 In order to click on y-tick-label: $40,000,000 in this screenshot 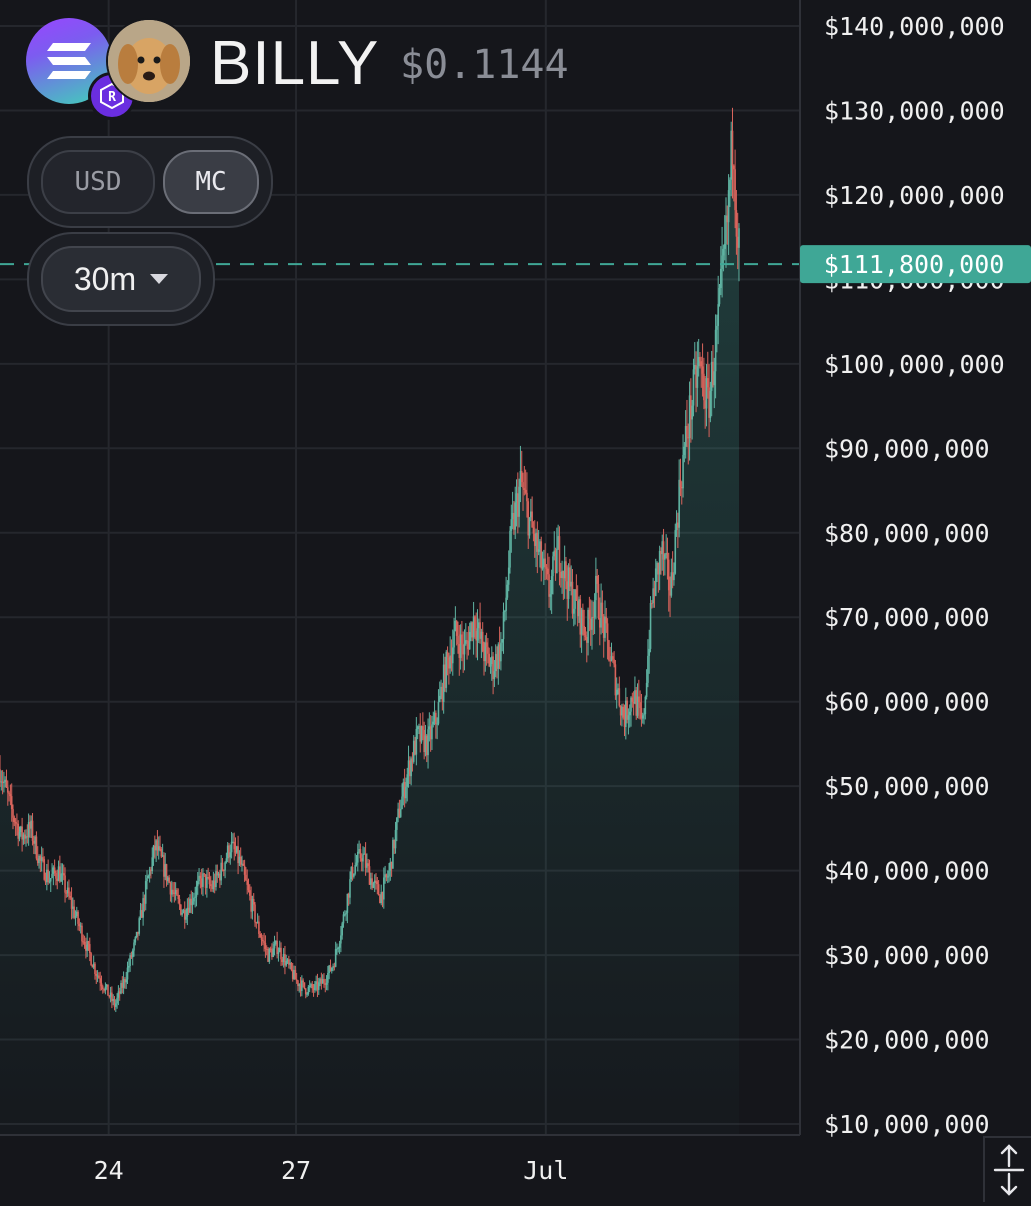, I will do `click(907, 871)`.